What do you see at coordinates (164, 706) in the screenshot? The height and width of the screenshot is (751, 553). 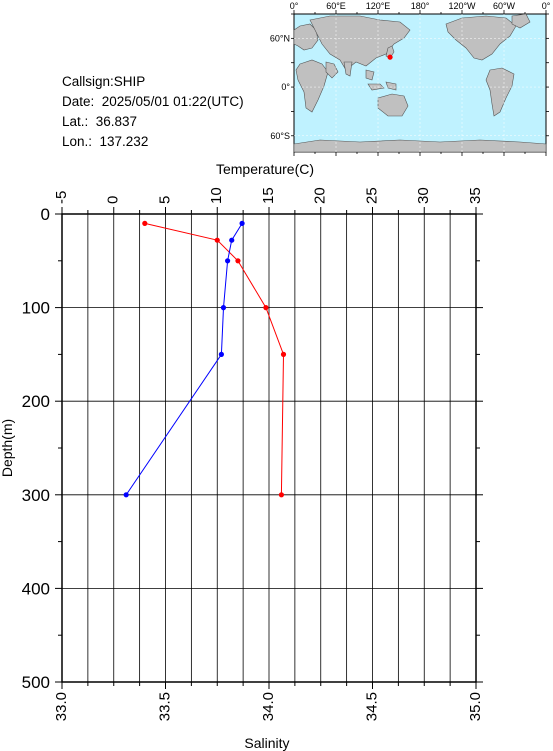 I see `salinity-tick-label: 33.5` at bounding box center [164, 706].